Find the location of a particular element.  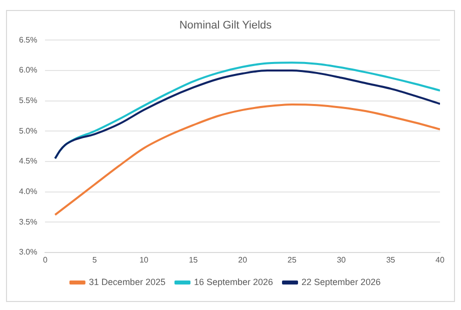

x-tick-label: 0 is located at coordinates (45, 259).